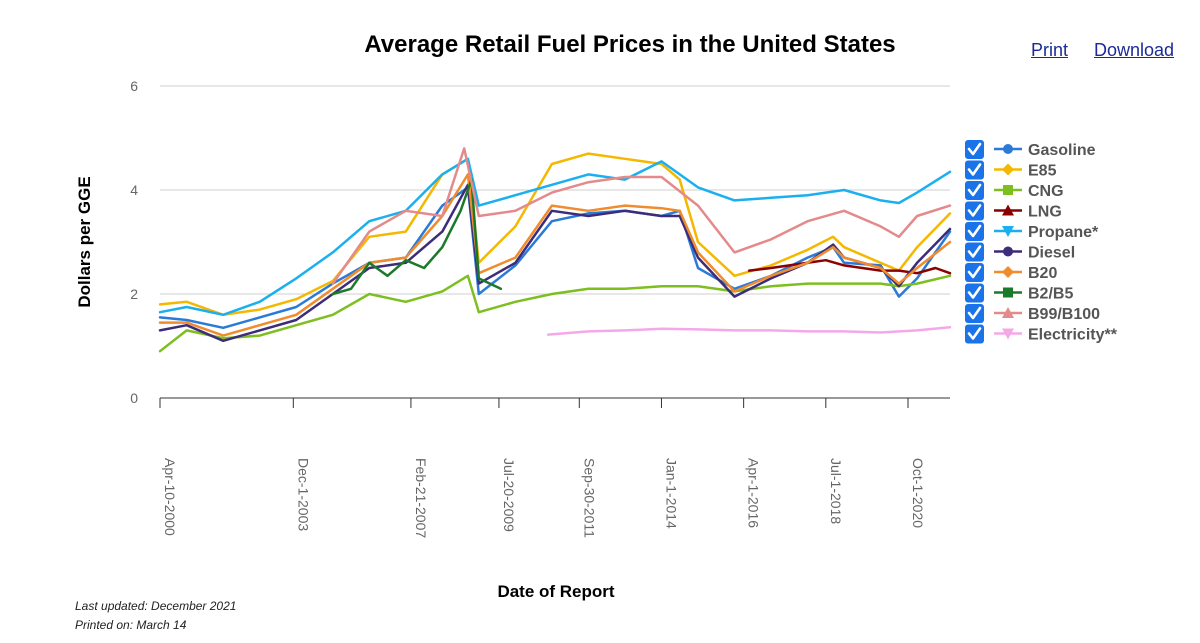 This screenshot has width=1200, height=643. I want to click on legend-item-lng: LNG, so click(1013, 211).